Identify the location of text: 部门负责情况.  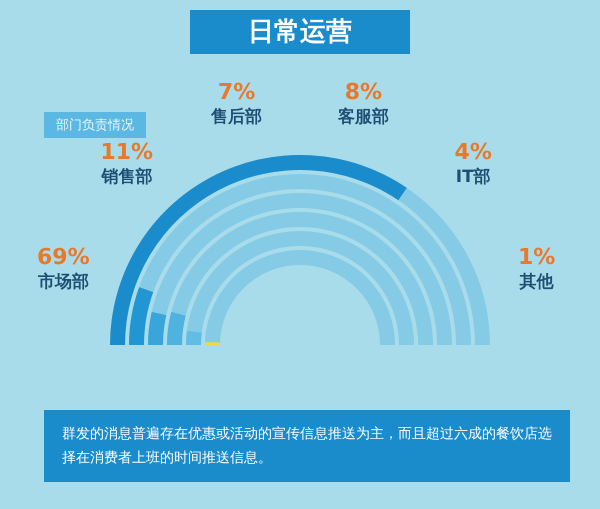
(95, 125).